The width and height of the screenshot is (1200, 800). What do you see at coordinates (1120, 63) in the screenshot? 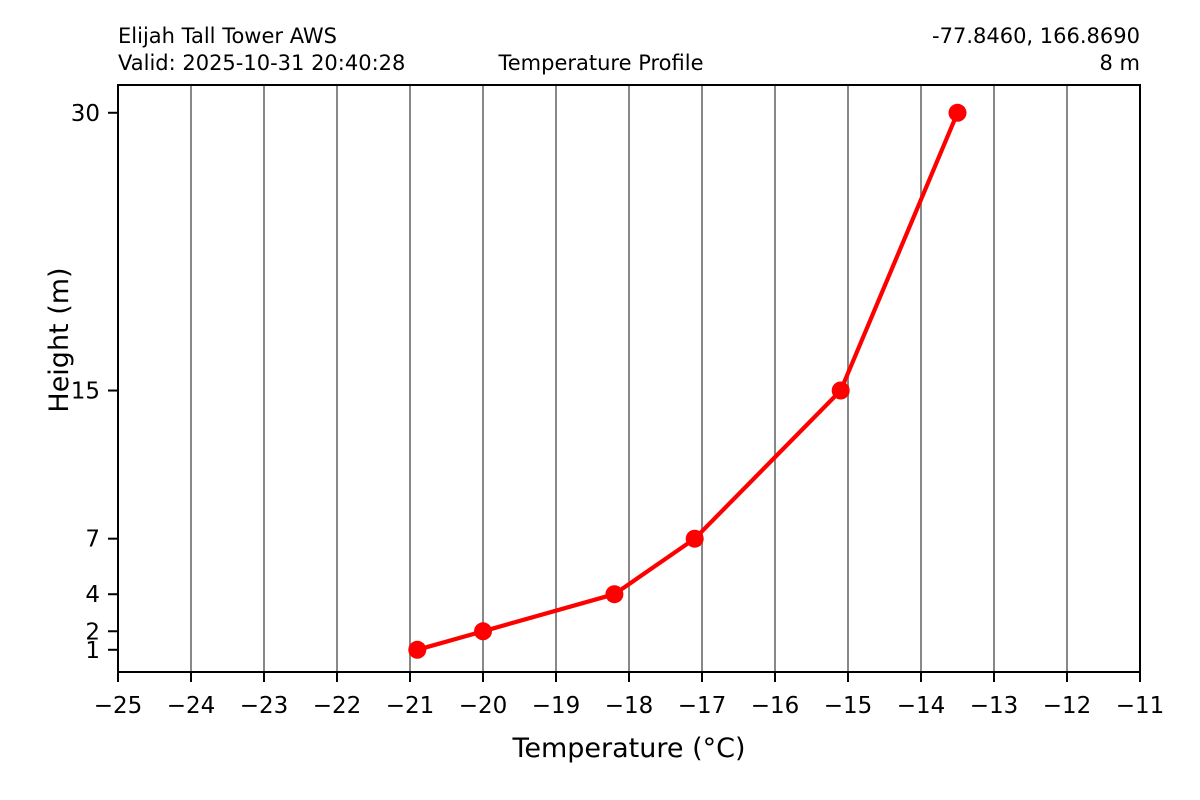
I see `station-elevation: 8 m` at bounding box center [1120, 63].